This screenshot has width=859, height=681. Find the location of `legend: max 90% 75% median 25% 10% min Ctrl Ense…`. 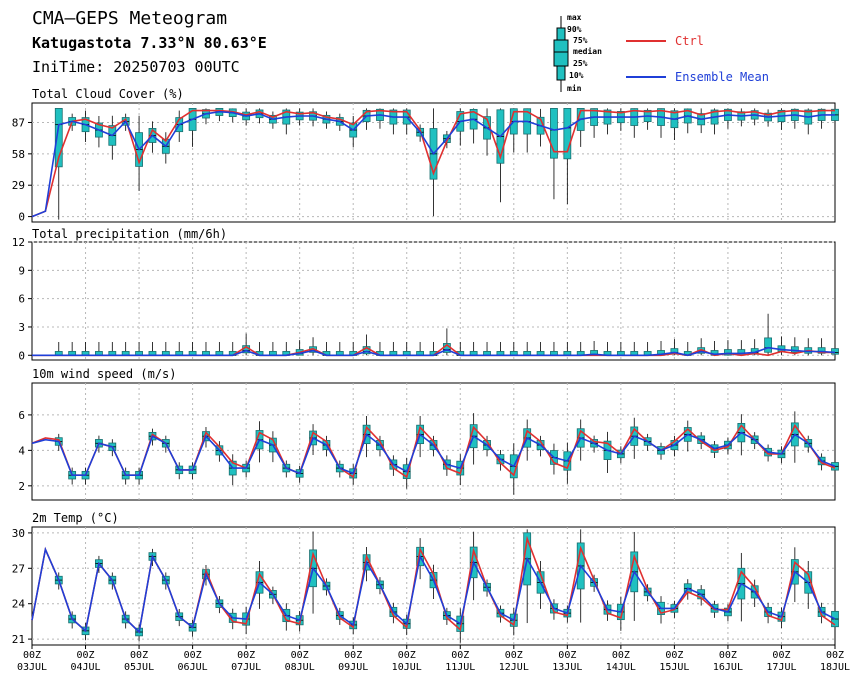

legend: max 90% 75% median 25% 10% min Ctrl Ense… is located at coordinates (661, 53).